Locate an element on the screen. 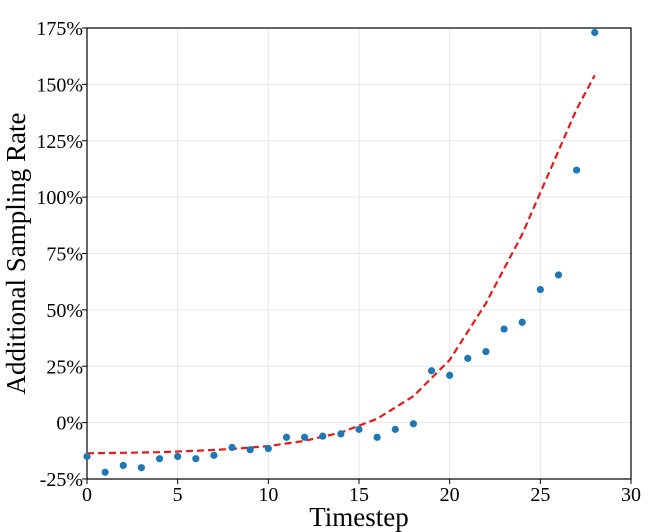  y-axis: -25% 0% 25% 50% 75% 100% 125% 150% 175% is located at coordinates (61, 254).